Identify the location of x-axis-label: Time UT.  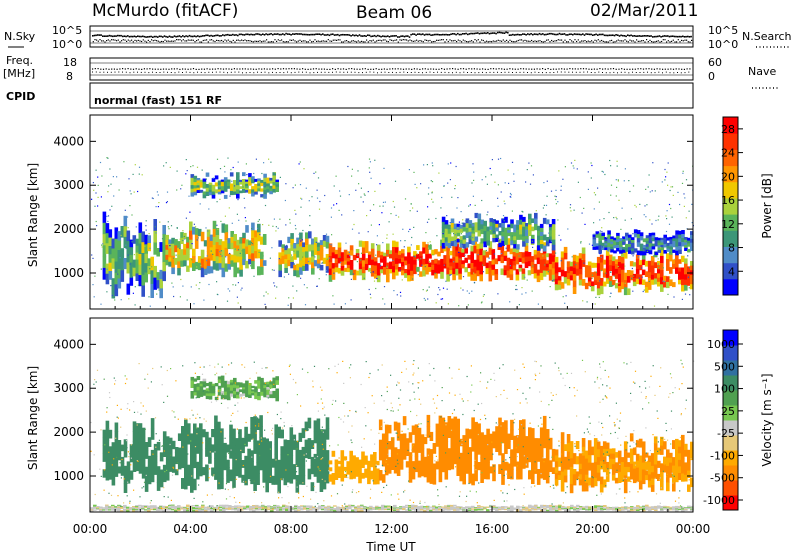
(390, 547).